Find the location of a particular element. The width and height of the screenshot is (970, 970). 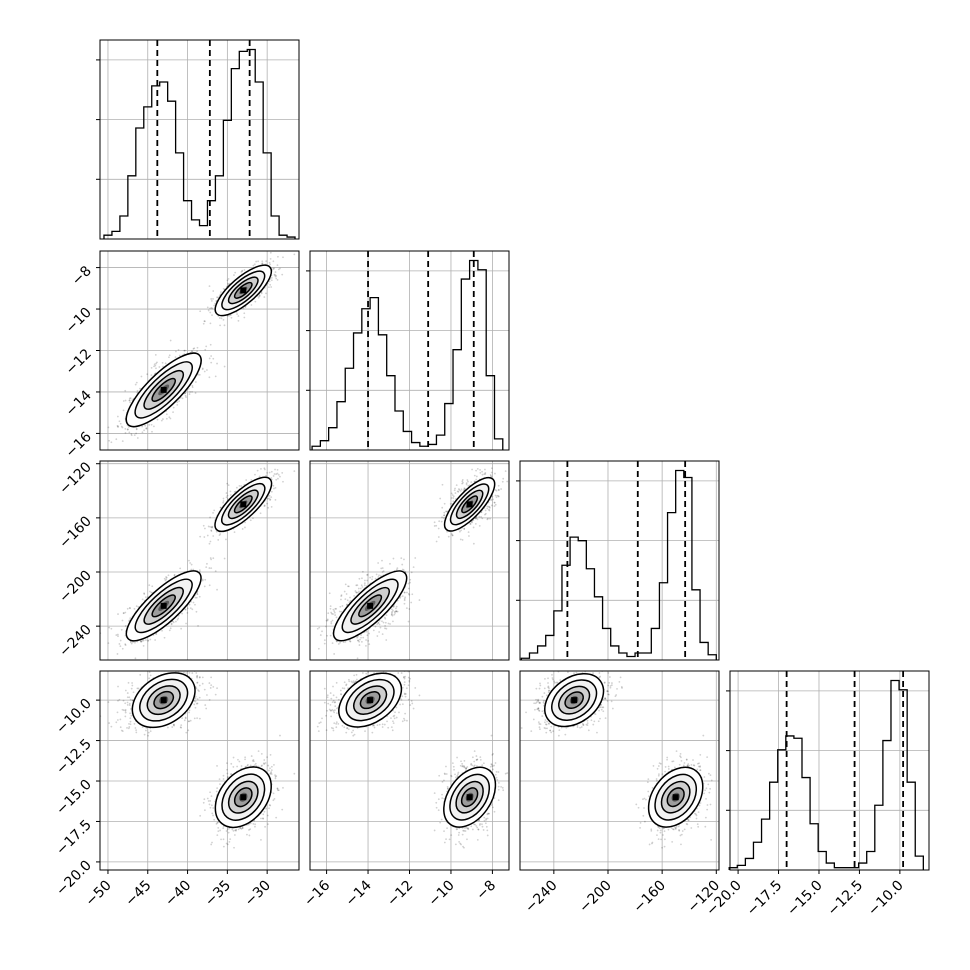

histogram-p1 is located at coordinates (199, 143).